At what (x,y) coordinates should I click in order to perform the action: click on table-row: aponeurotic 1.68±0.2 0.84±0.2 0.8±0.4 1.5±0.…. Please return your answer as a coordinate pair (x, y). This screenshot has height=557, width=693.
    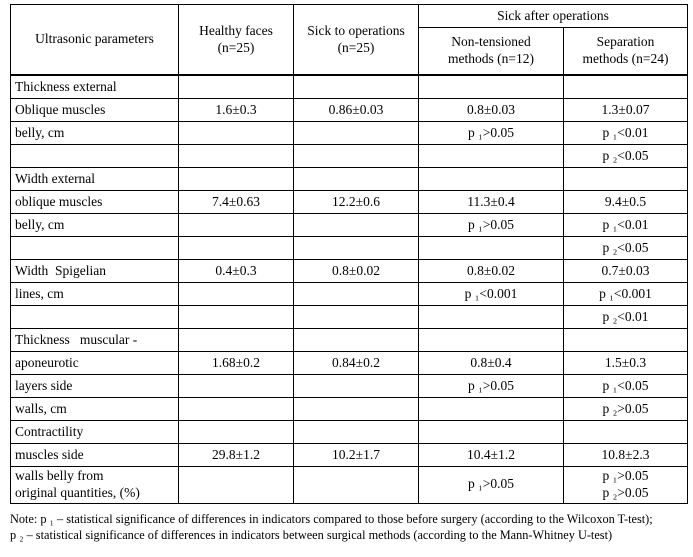
    Looking at the image, I should click on (349, 363).